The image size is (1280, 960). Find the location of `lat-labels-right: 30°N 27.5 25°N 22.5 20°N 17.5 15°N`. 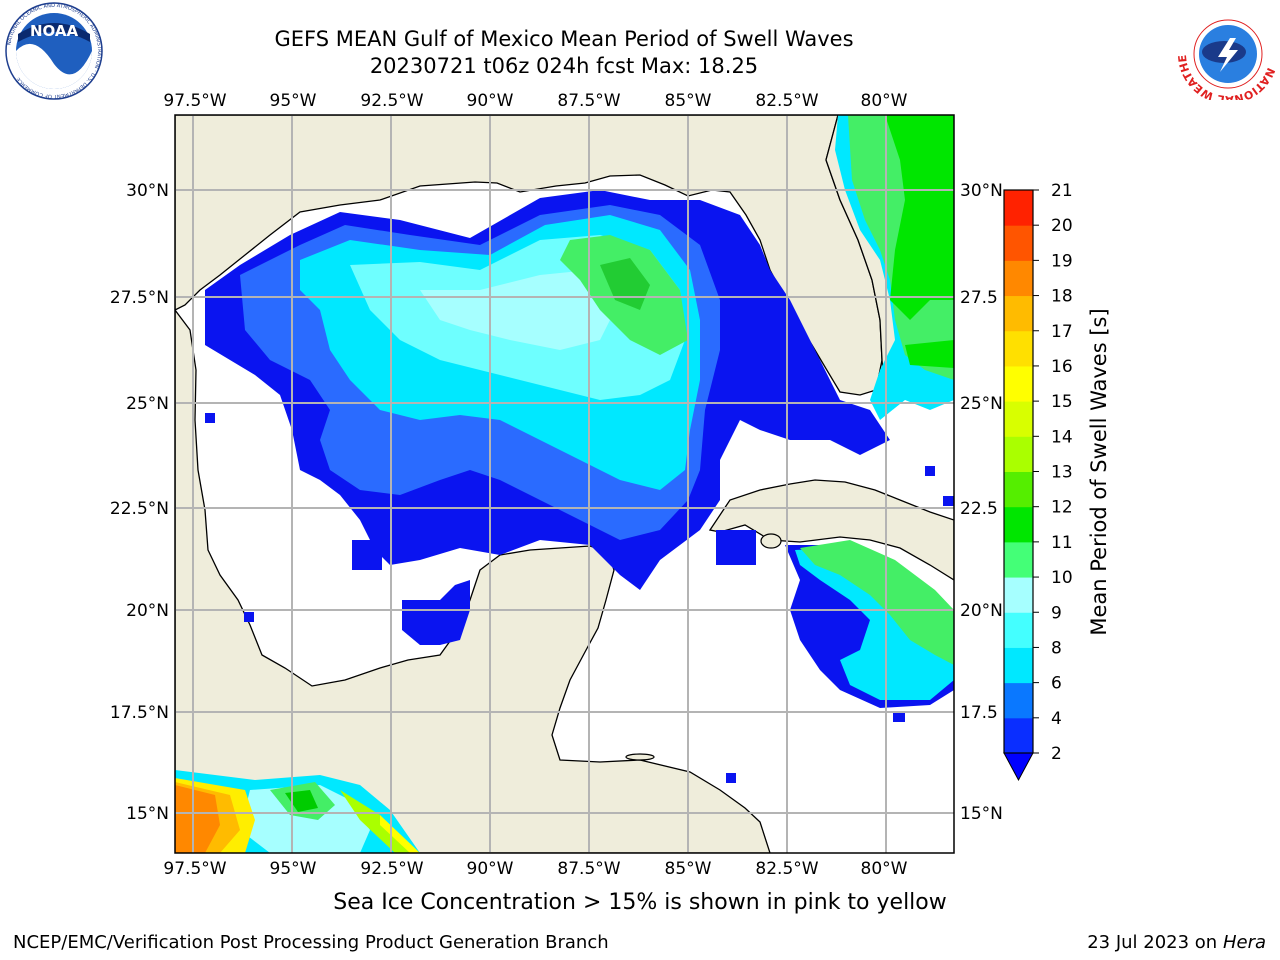

lat-labels-right: 30°N 27.5 25°N 22.5 20°N 17.5 15°N is located at coordinates (981, 502).